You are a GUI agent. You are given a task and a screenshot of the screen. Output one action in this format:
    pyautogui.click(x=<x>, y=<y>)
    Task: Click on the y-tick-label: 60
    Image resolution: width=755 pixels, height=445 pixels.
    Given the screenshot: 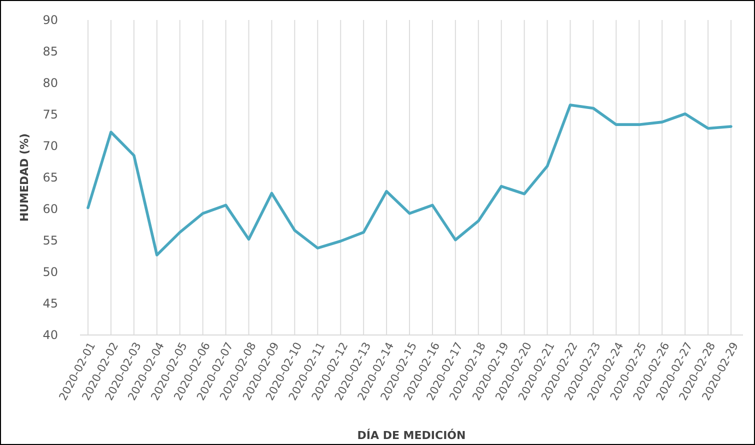 What is the action you would take?
    pyautogui.click(x=50, y=209)
    